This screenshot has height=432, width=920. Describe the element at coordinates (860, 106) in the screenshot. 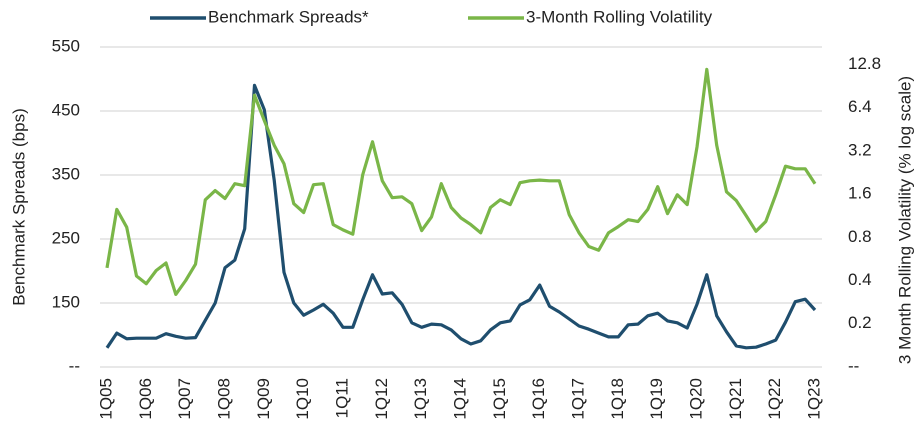

I see `y2-tick-label: 6.4` at that location.